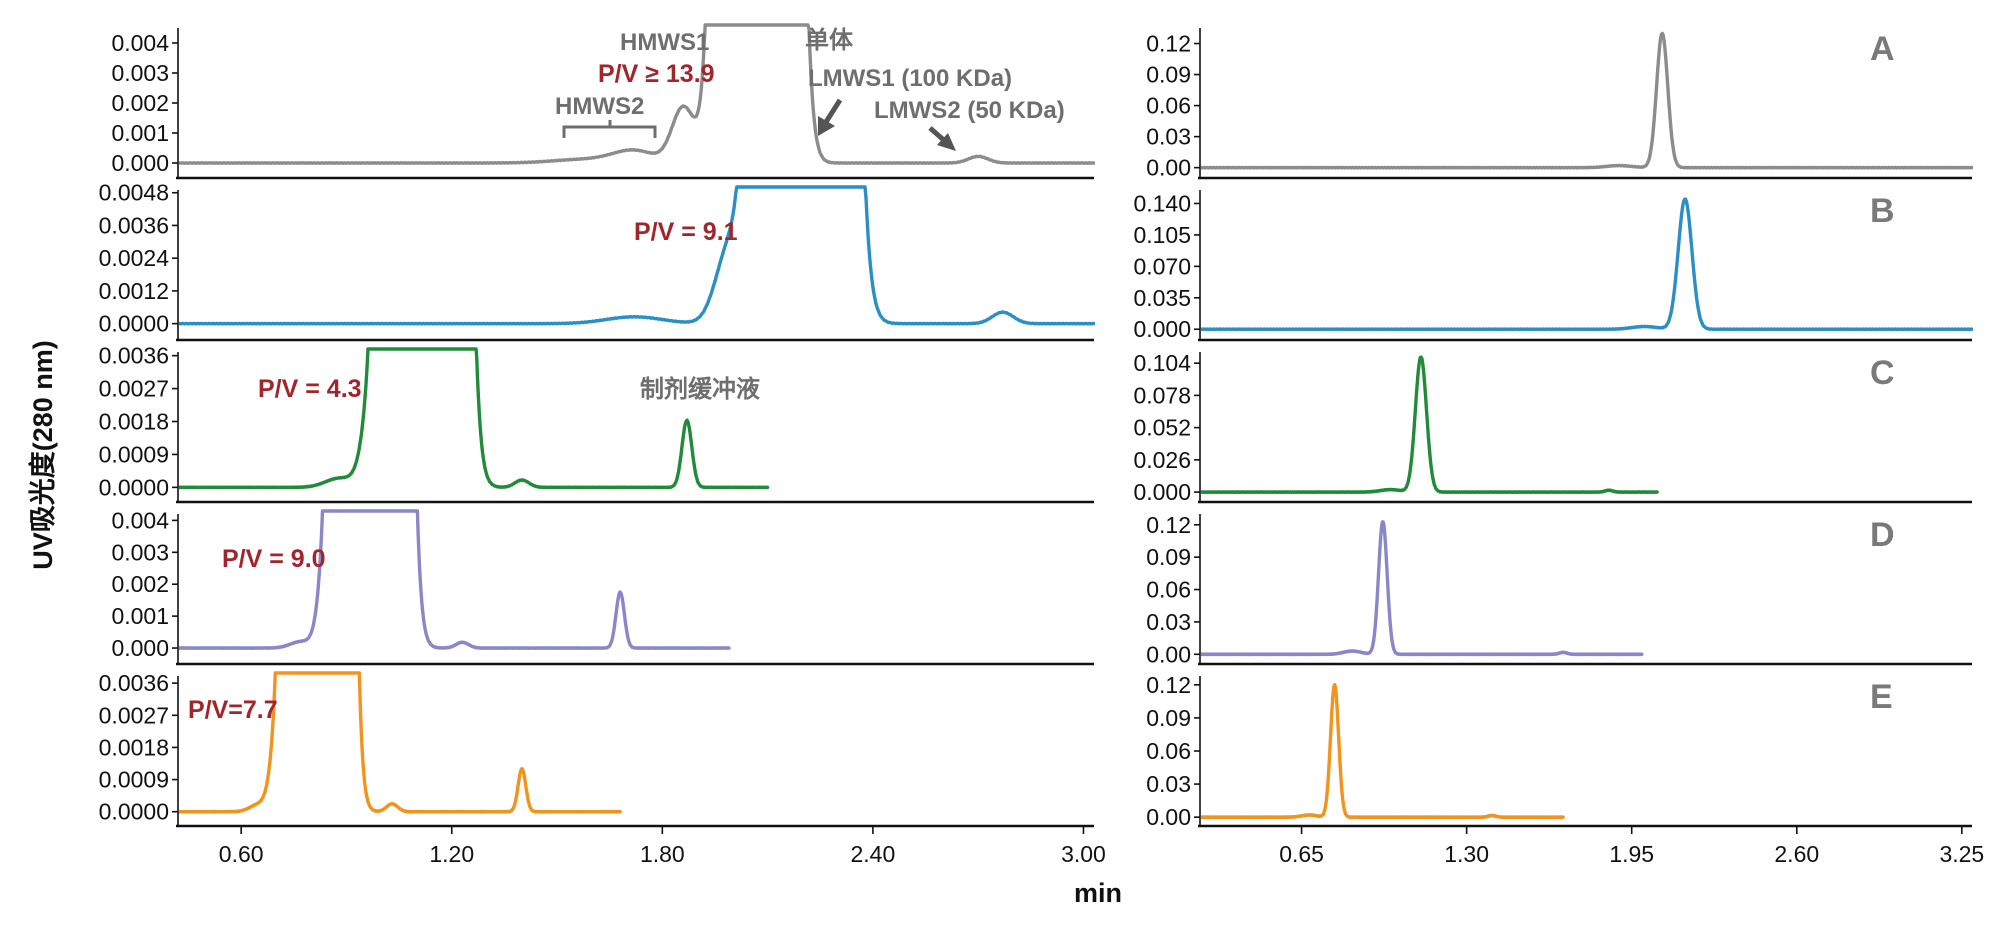  What do you see at coordinates (664, 42) in the screenshot?
I see `hmws1-label: HMWS1` at bounding box center [664, 42].